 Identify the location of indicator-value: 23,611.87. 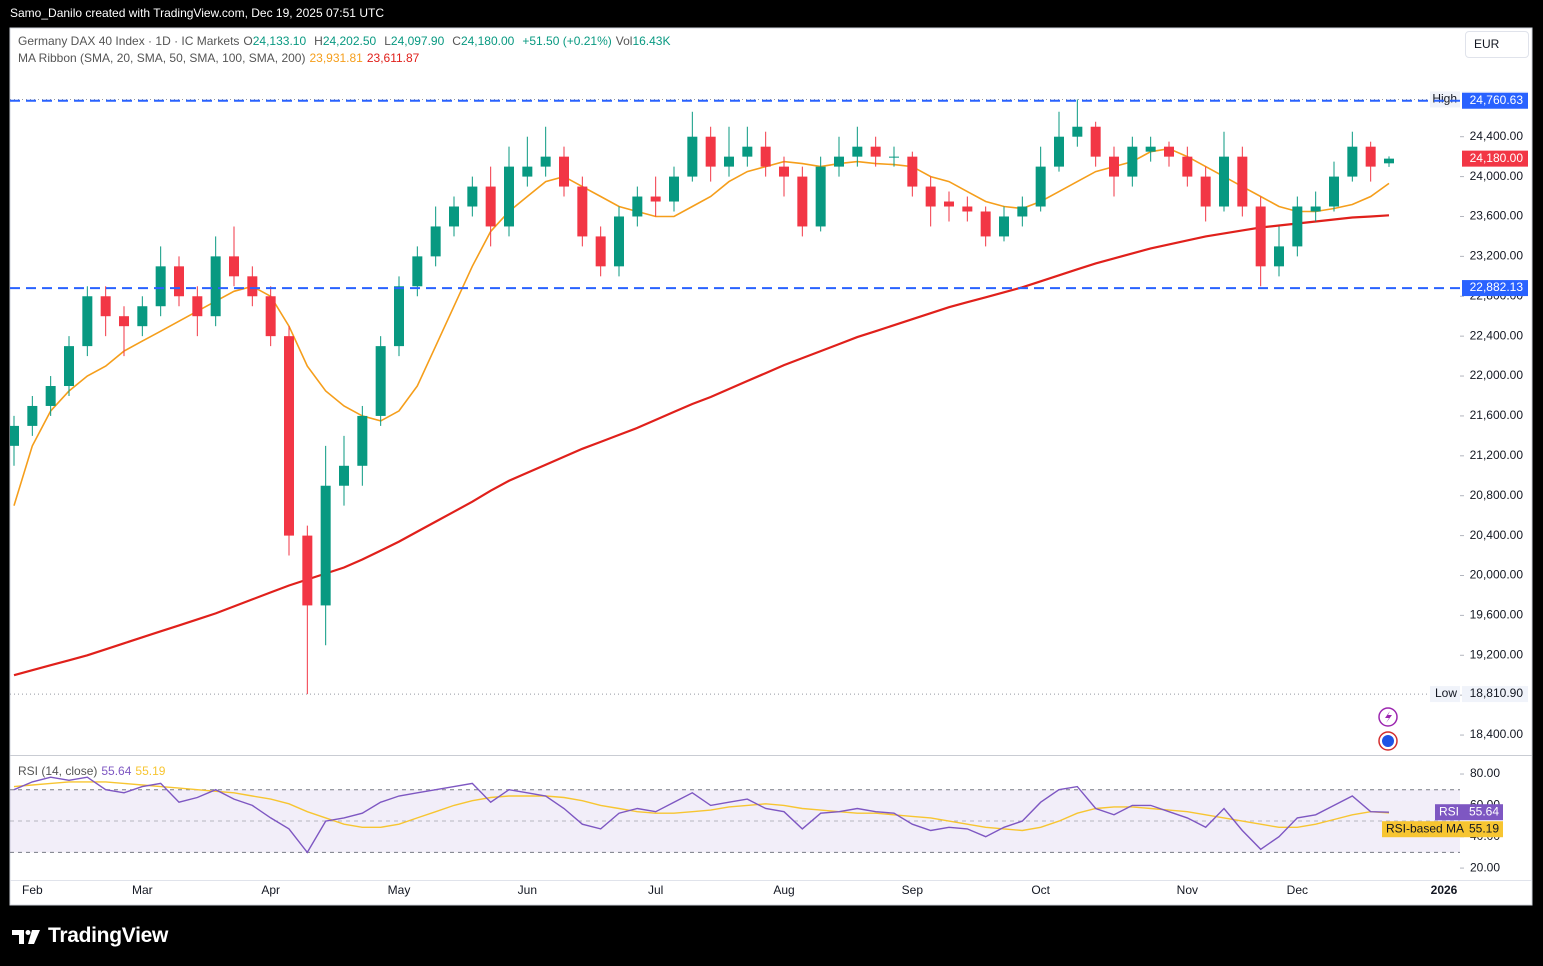
(393, 58).